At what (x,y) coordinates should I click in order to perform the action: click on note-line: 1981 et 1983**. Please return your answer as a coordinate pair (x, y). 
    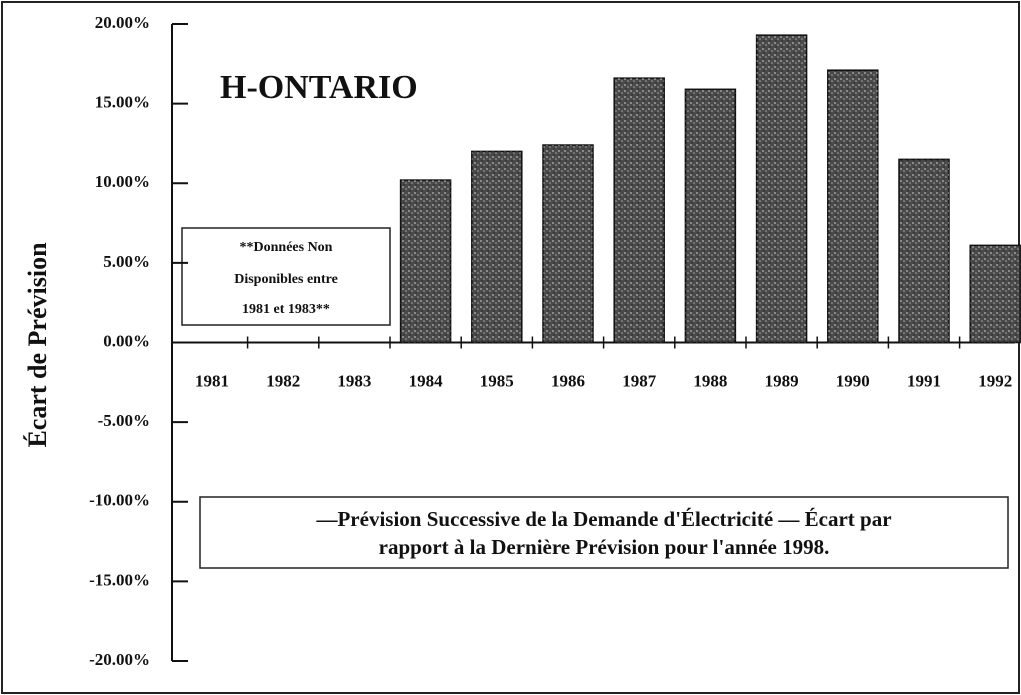
    Looking at the image, I should click on (286, 309).